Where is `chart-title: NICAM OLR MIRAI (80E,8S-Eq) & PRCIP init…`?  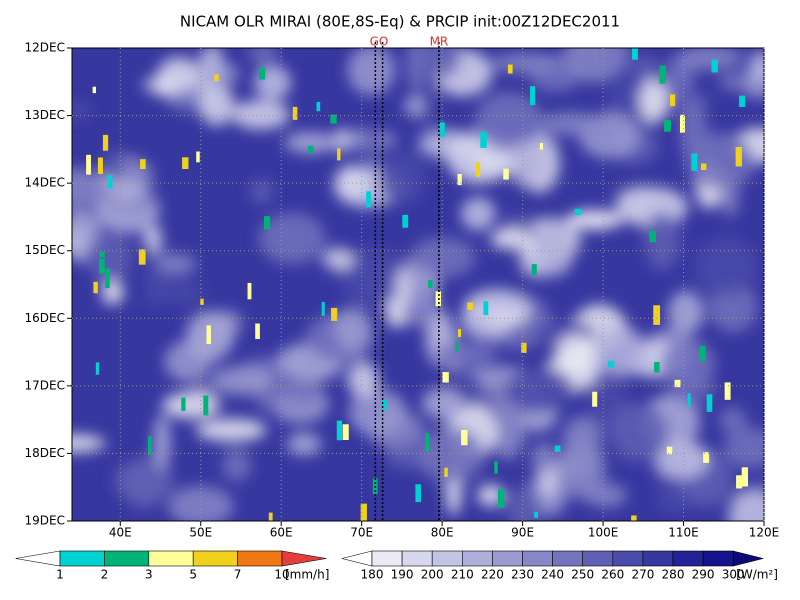
chart-title: NICAM OLR MIRAI (80E,8S-Eq) & PRCIP init… is located at coordinates (400, 22).